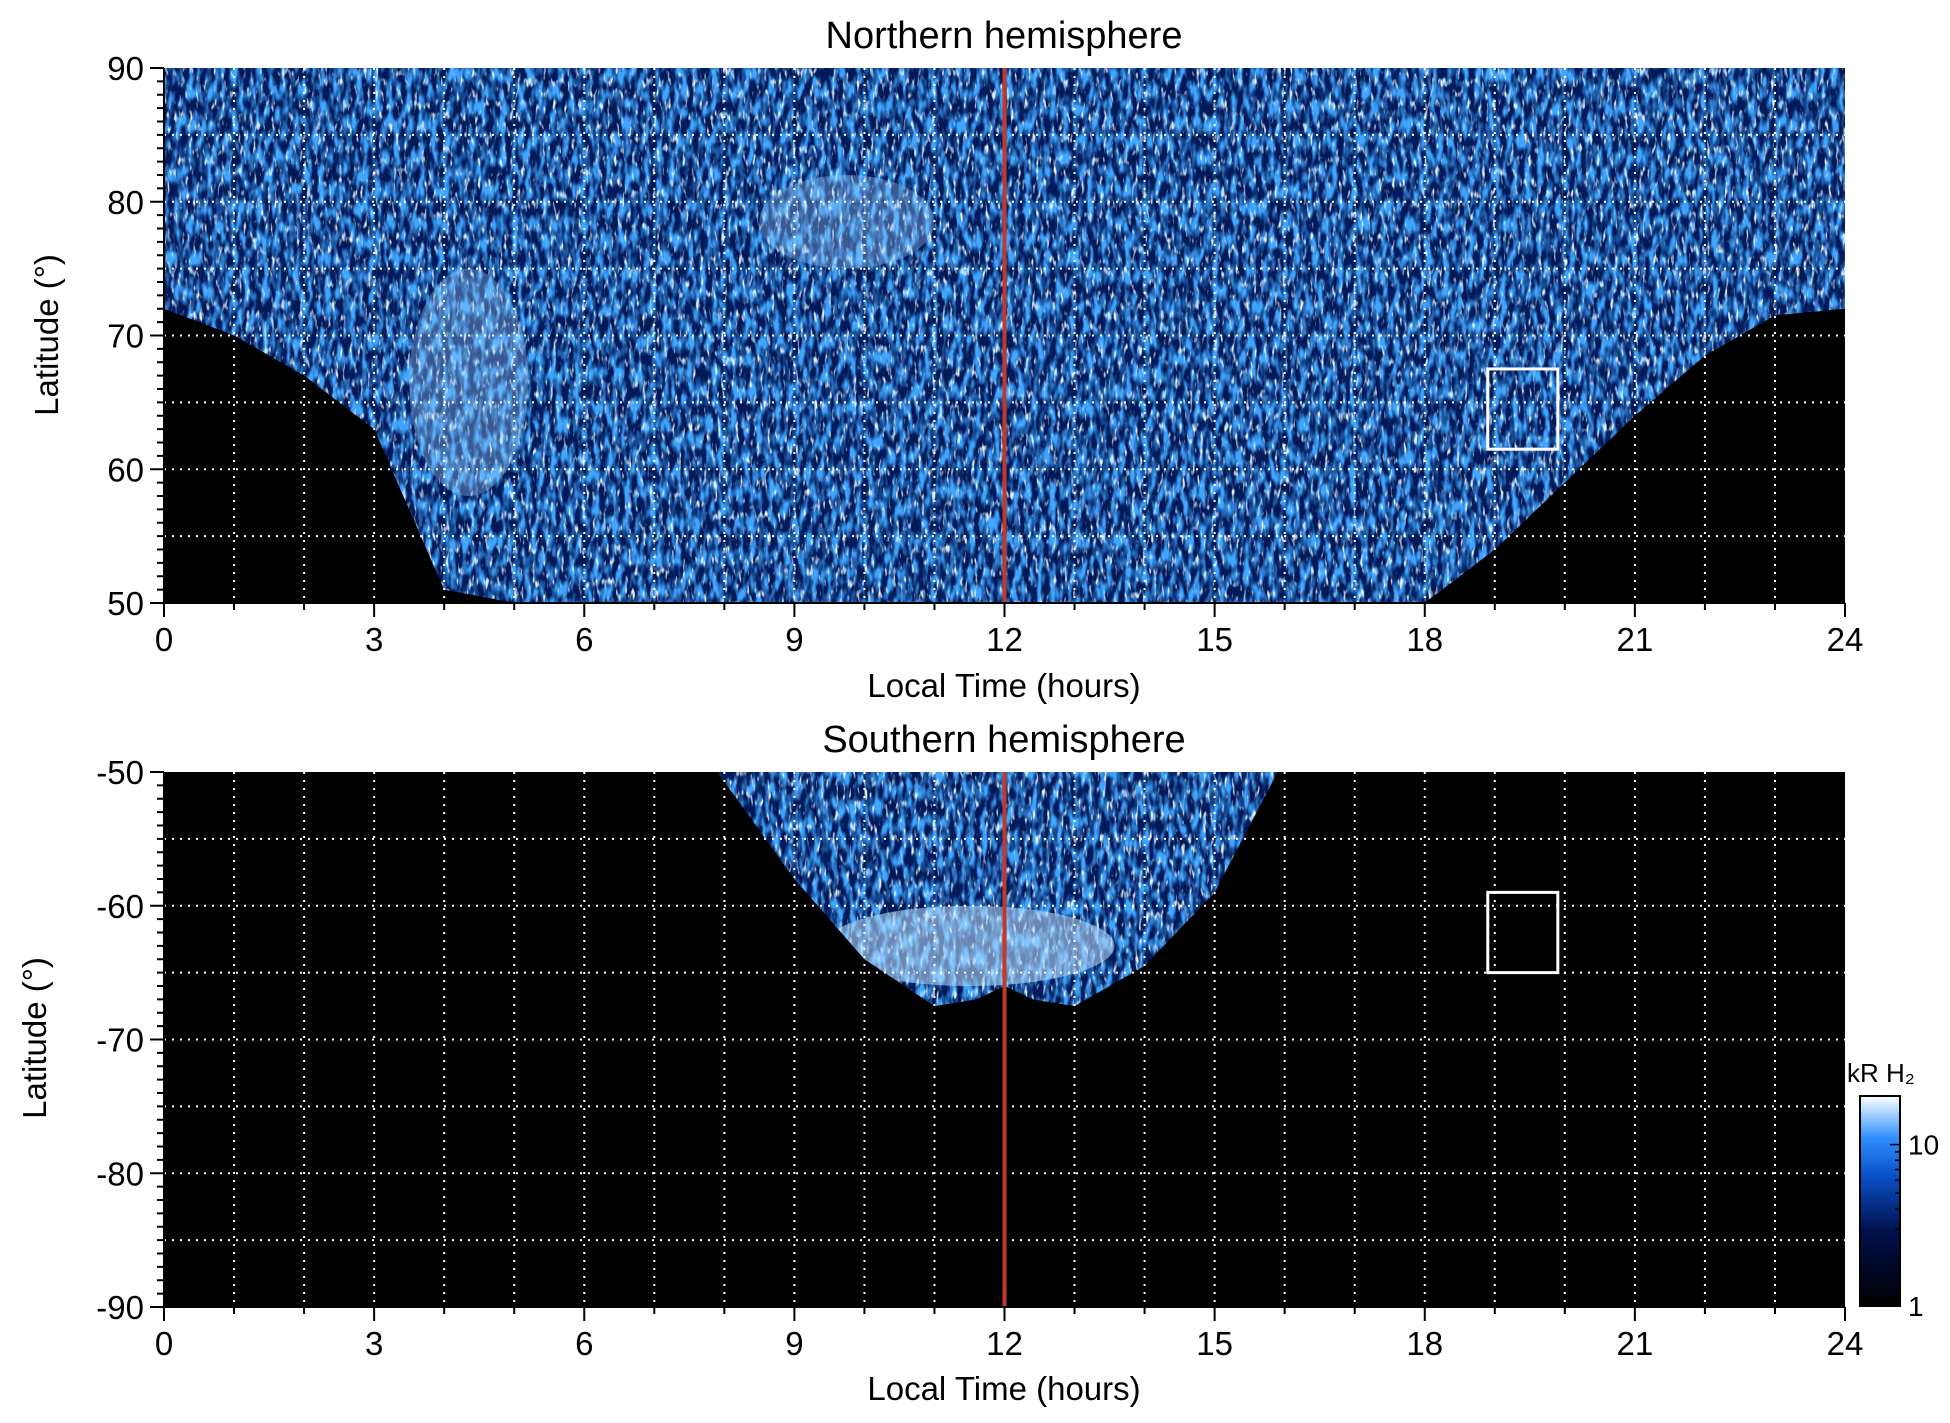 The height and width of the screenshot is (1423, 1950). Describe the element at coordinates (1523, 409) in the screenshot. I see `northern-highlight-box` at that location.